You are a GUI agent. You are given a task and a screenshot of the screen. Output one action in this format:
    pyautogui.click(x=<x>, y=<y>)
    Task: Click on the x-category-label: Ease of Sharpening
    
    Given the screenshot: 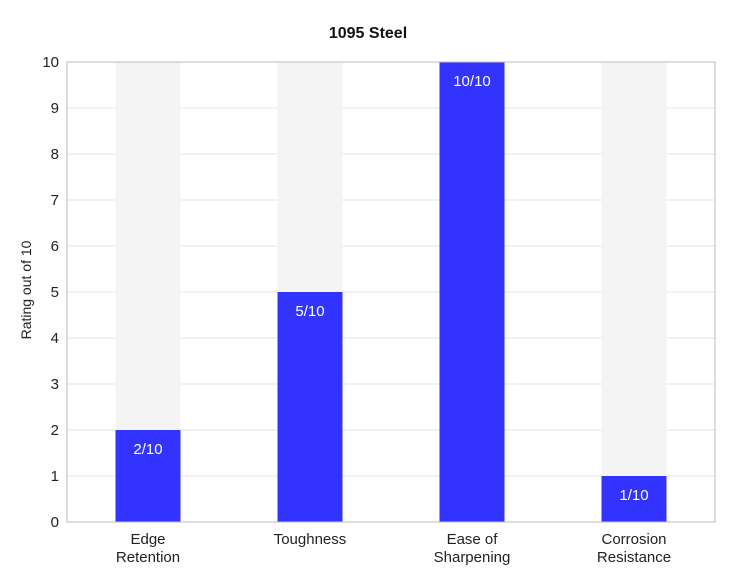 What is the action you would take?
    pyautogui.click(x=472, y=548)
    